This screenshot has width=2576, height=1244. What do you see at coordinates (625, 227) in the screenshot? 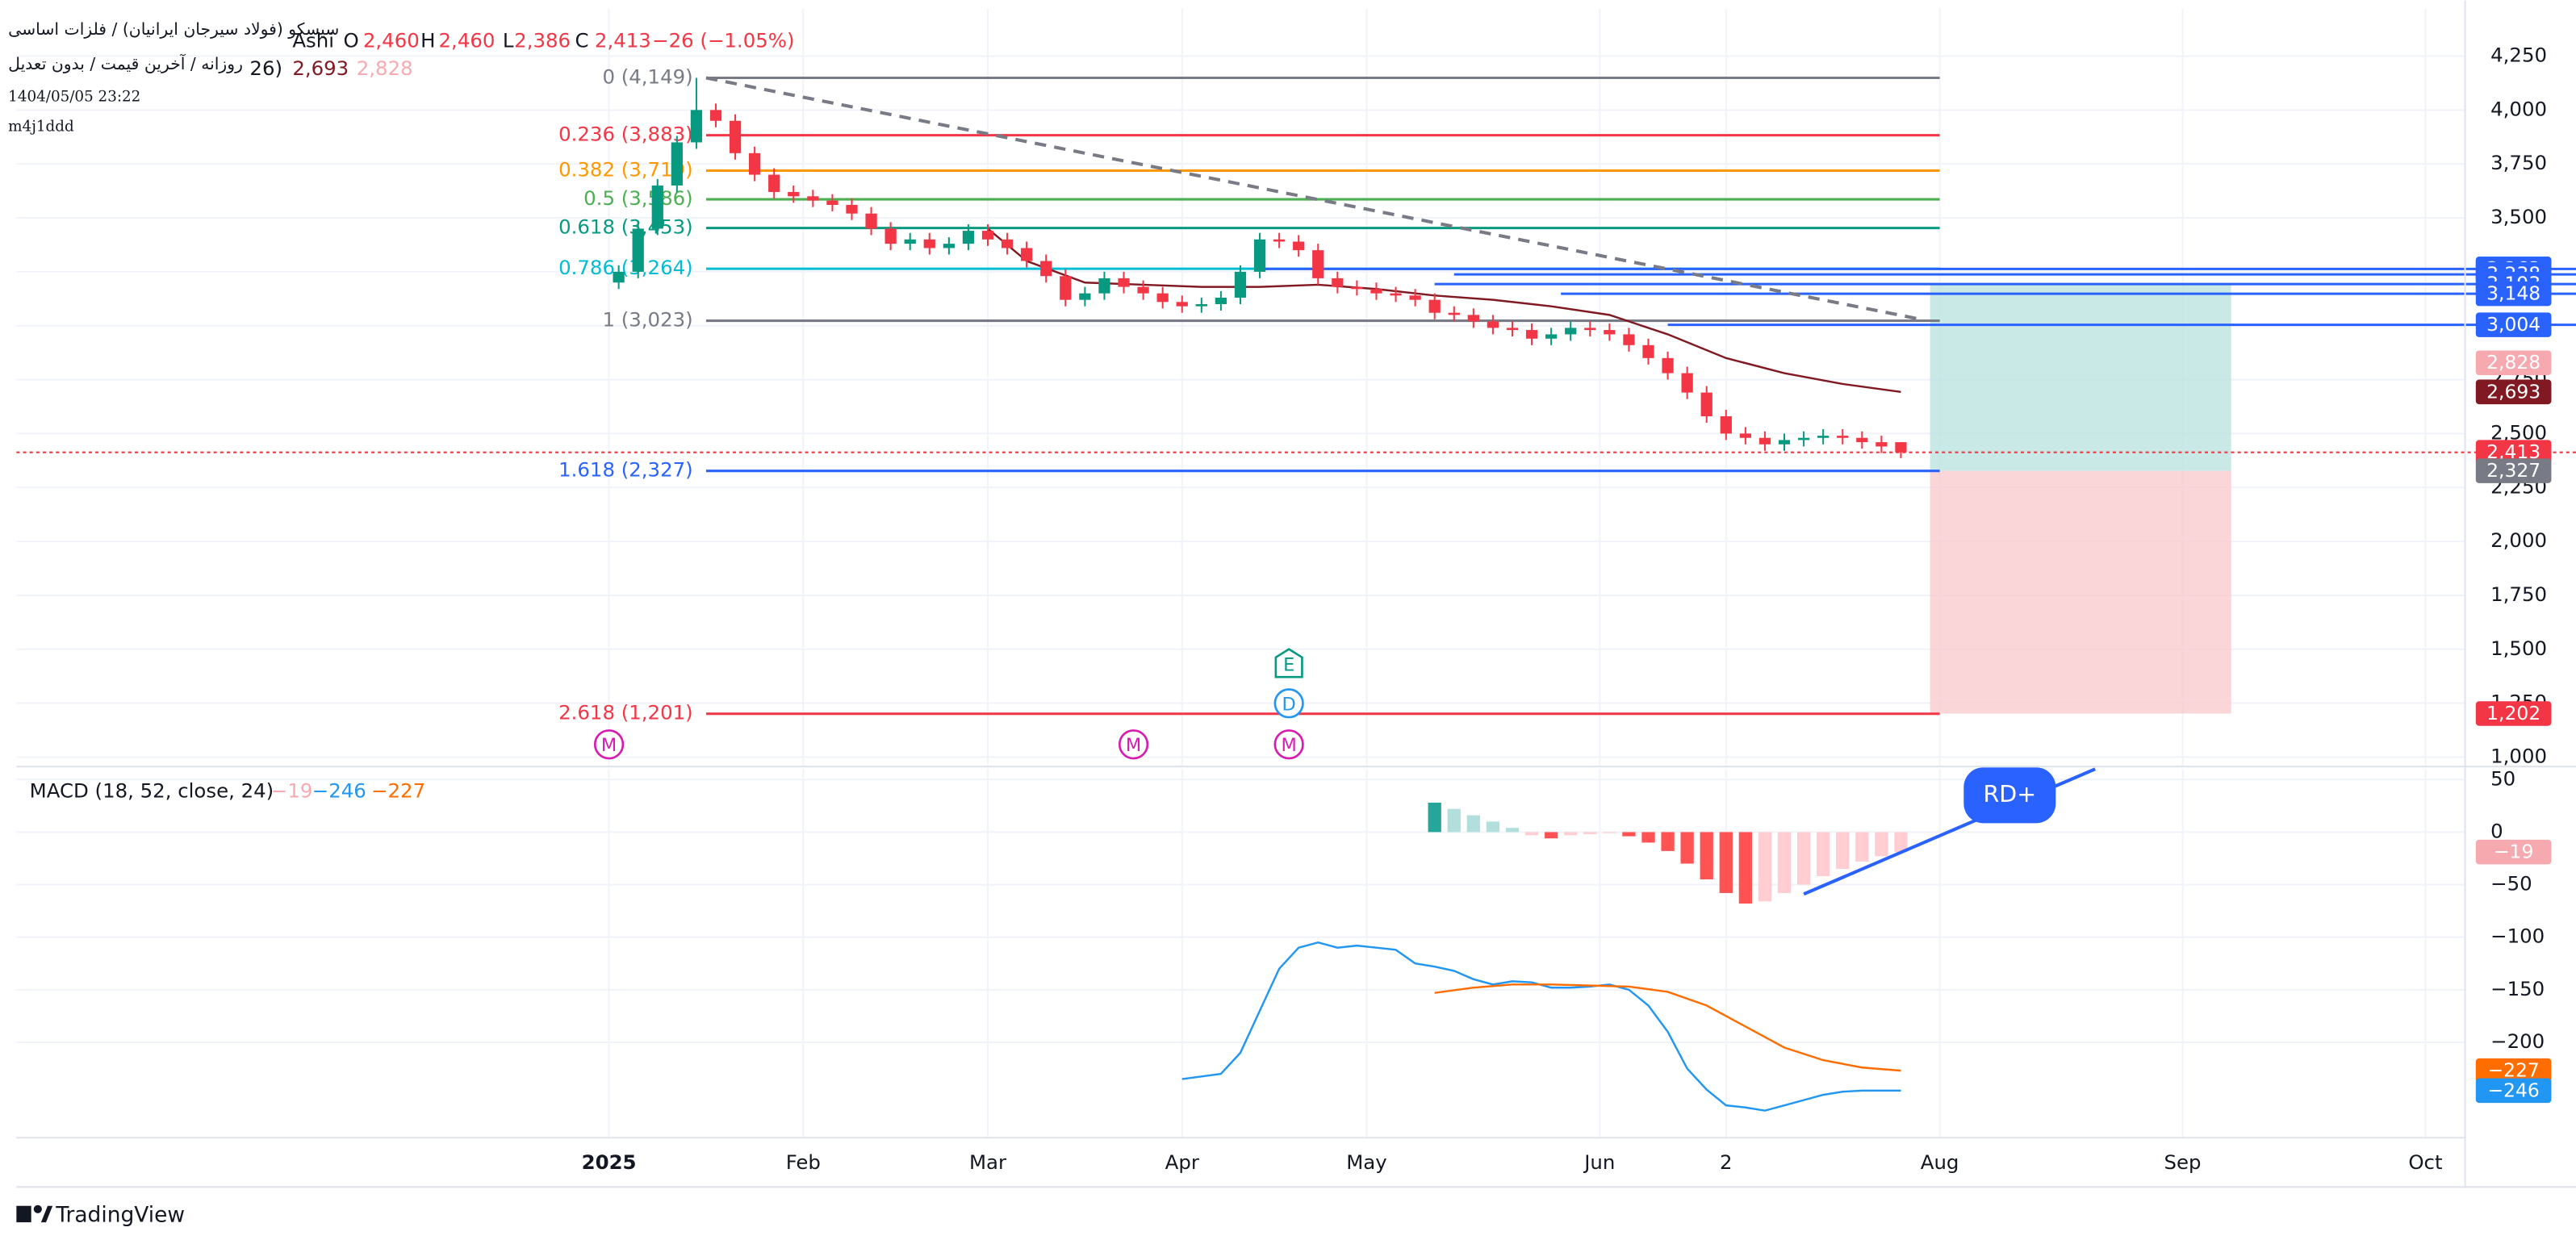
I see `fib-label: 0.618 (3,453)` at bounding box center [625, 227].